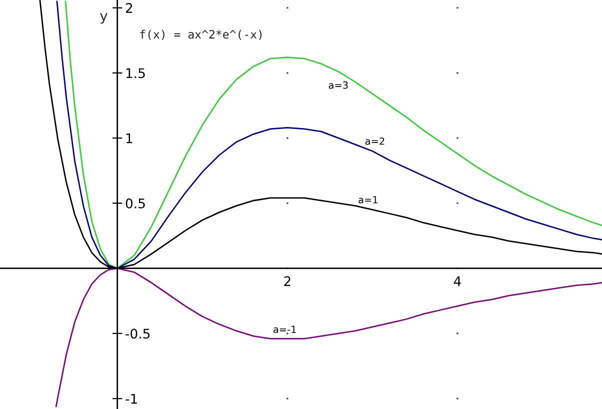 This screenshot has height=409, width=602. What do you see at coordinates (129, 8) in the screenshot?
I see `y-tick-label: 2` at bounding box center [129, 8].